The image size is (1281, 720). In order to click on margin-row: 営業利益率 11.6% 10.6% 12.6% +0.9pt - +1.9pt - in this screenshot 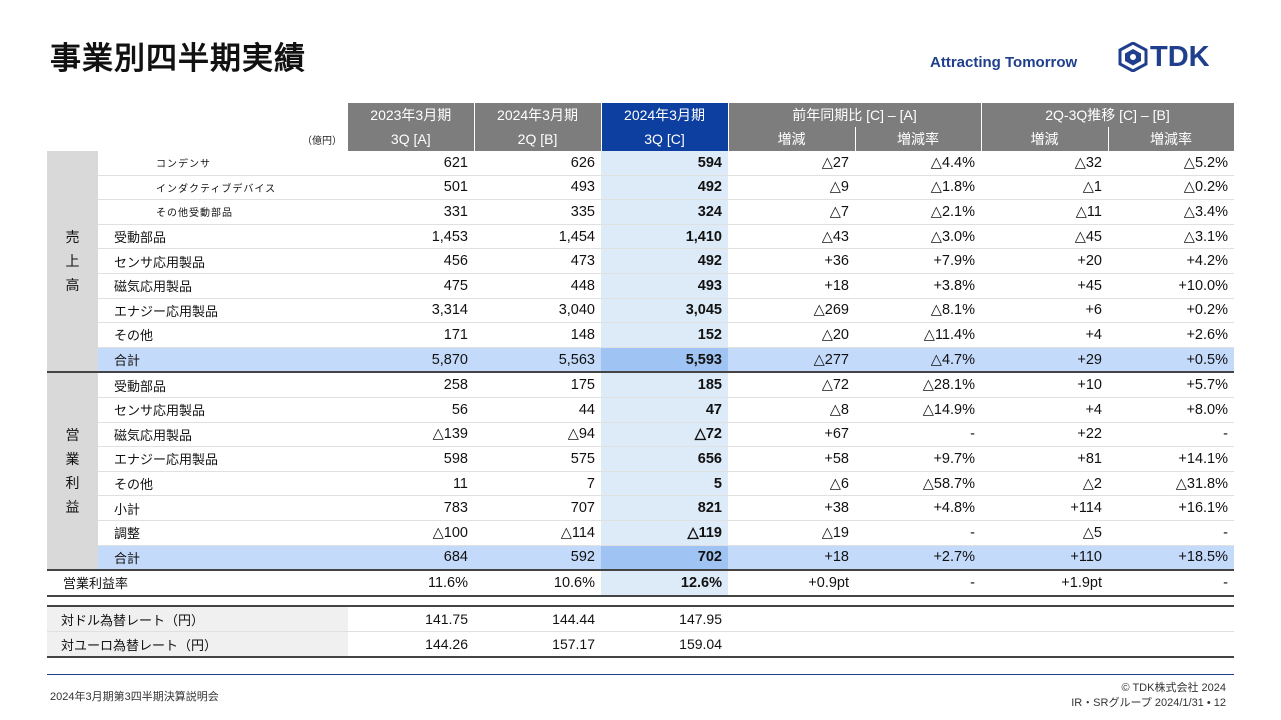, I will do `click(640, 583)`.